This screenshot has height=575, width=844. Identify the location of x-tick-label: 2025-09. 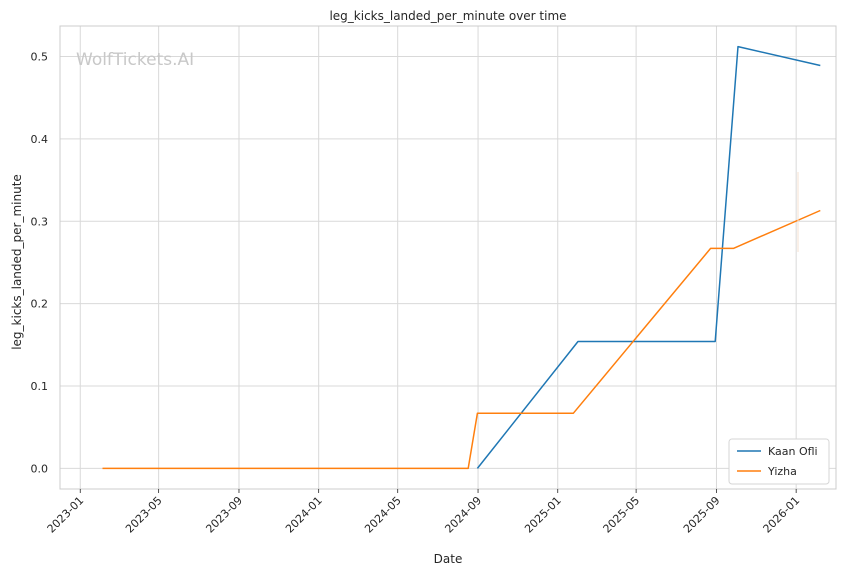
(702, 515).